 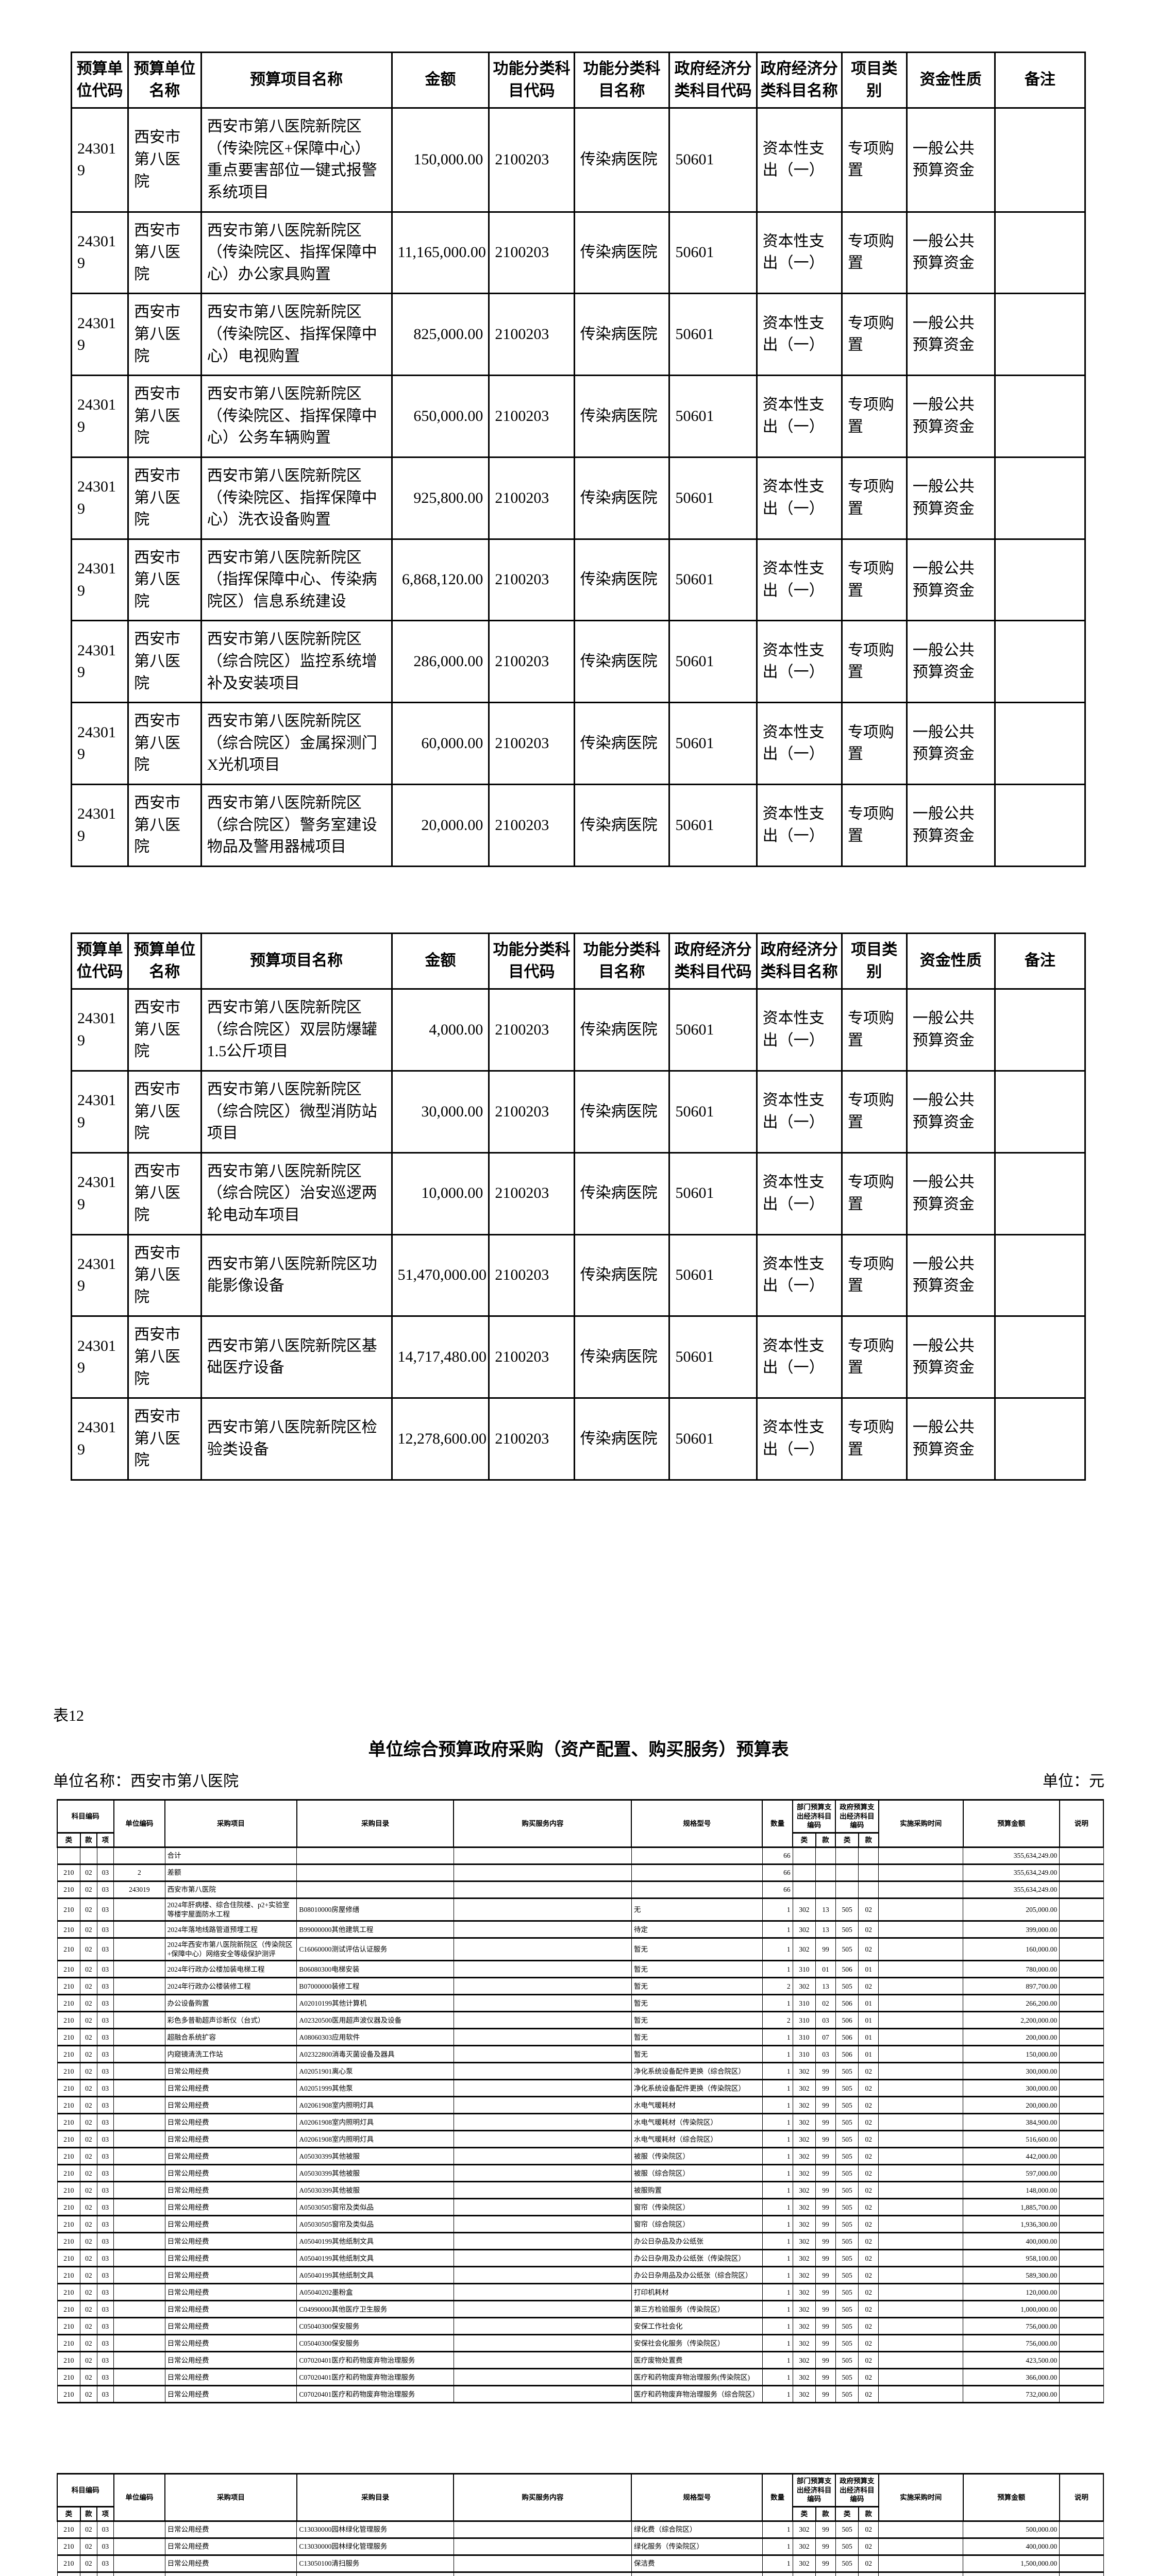 What do you see at coordinates (1012, 2394) in the screenshot?
I see `cell: 732,000.00` at bounding box center [1012, 2394].